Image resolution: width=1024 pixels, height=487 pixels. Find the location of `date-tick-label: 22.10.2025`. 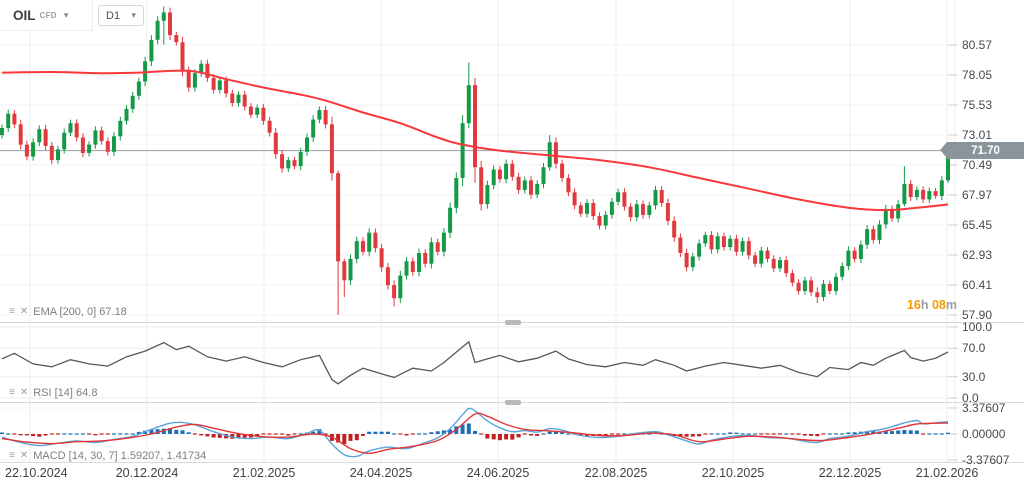

date-tick-label: 22.10.2025 is located at coordinates (733, 473).